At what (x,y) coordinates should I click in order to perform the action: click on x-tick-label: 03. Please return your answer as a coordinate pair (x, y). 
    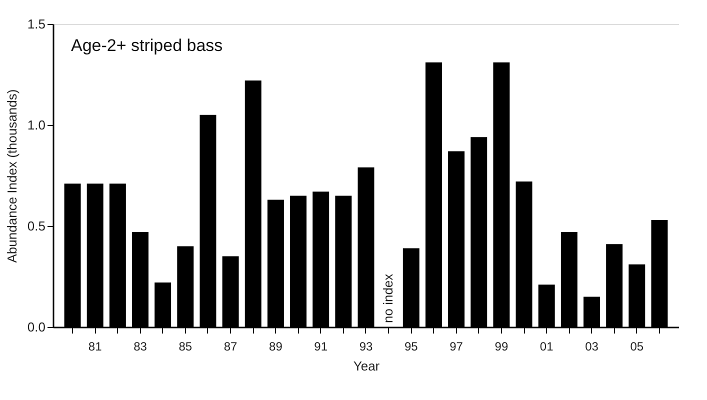
    Looking at the image, I should click on (592, 347).